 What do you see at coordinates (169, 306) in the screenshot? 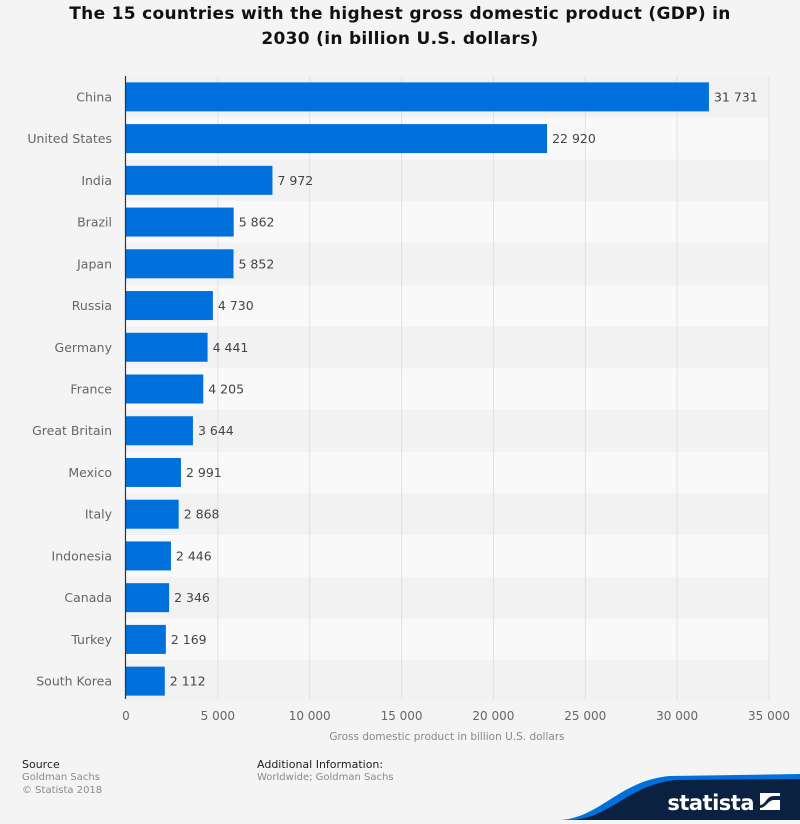
I see `bar-russia` at bounding box center [169, 306].